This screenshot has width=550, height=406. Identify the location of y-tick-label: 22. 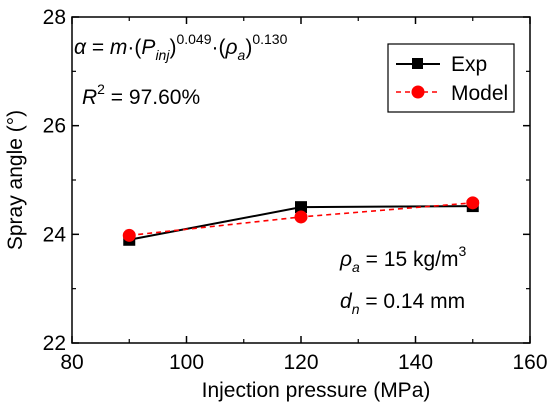
(54, 343).